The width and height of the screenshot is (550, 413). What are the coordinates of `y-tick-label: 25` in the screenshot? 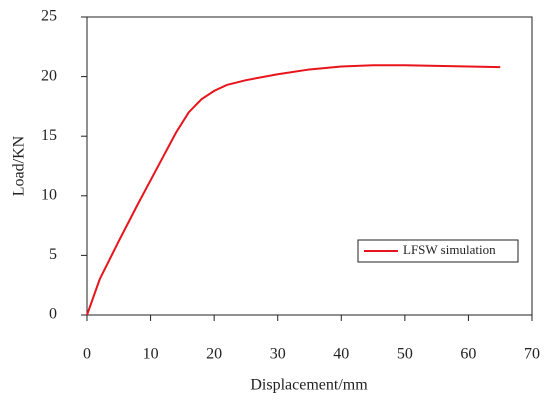 It's located at (49, 16).